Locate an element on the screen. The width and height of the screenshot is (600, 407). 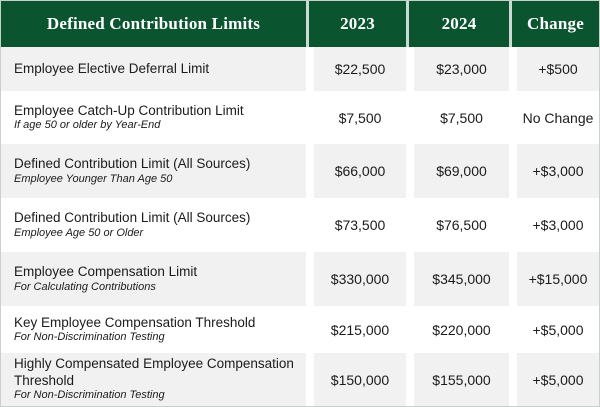
row-title: Employee Elective Deferral Limit is located at coordinates (112, 68).